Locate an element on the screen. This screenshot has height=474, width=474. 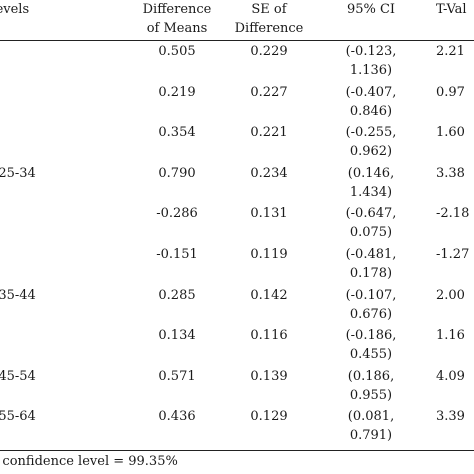
cell-ci-lower: (0.081, is located at coordinates (371, 417).